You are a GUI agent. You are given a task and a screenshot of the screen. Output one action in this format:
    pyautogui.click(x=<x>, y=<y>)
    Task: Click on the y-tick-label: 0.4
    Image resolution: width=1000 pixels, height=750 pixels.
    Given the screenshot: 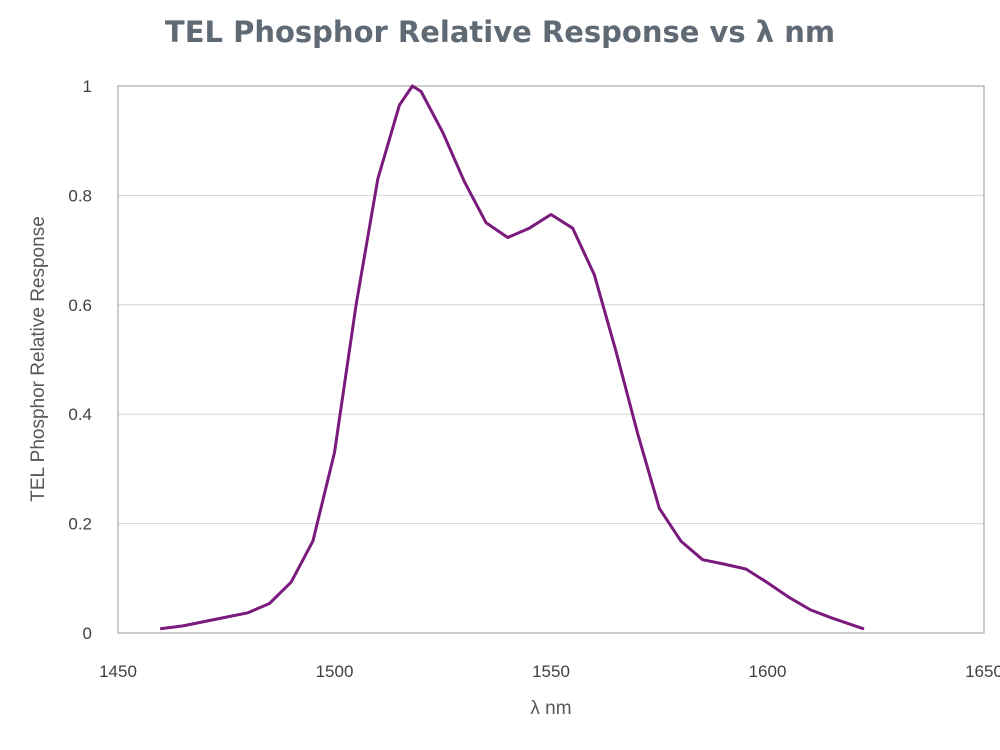 What is the action you would take?
    pyautogui.click(x=80, y=414)
    